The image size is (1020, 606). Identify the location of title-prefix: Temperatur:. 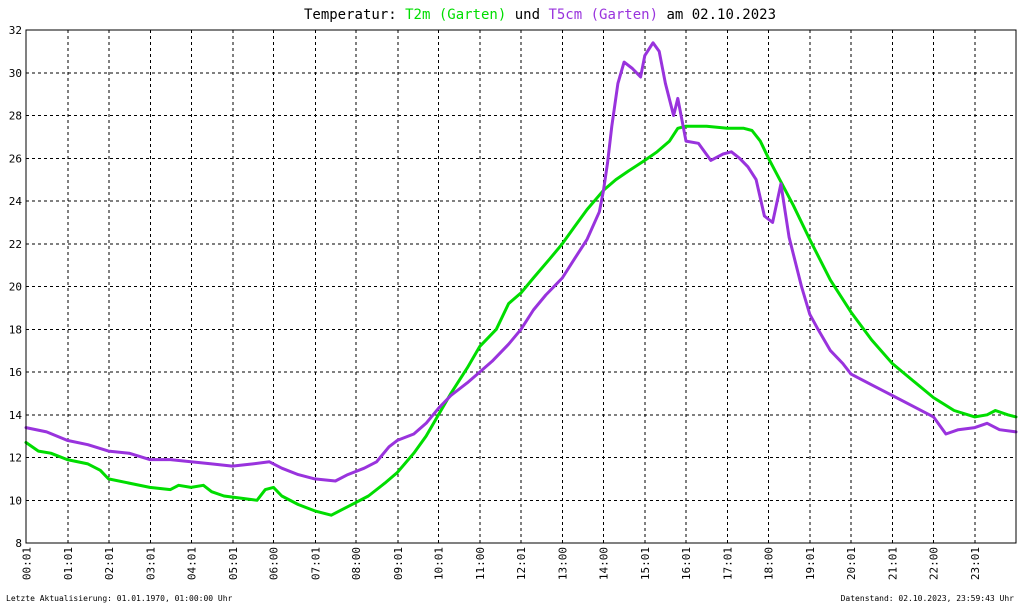
(354, 15).